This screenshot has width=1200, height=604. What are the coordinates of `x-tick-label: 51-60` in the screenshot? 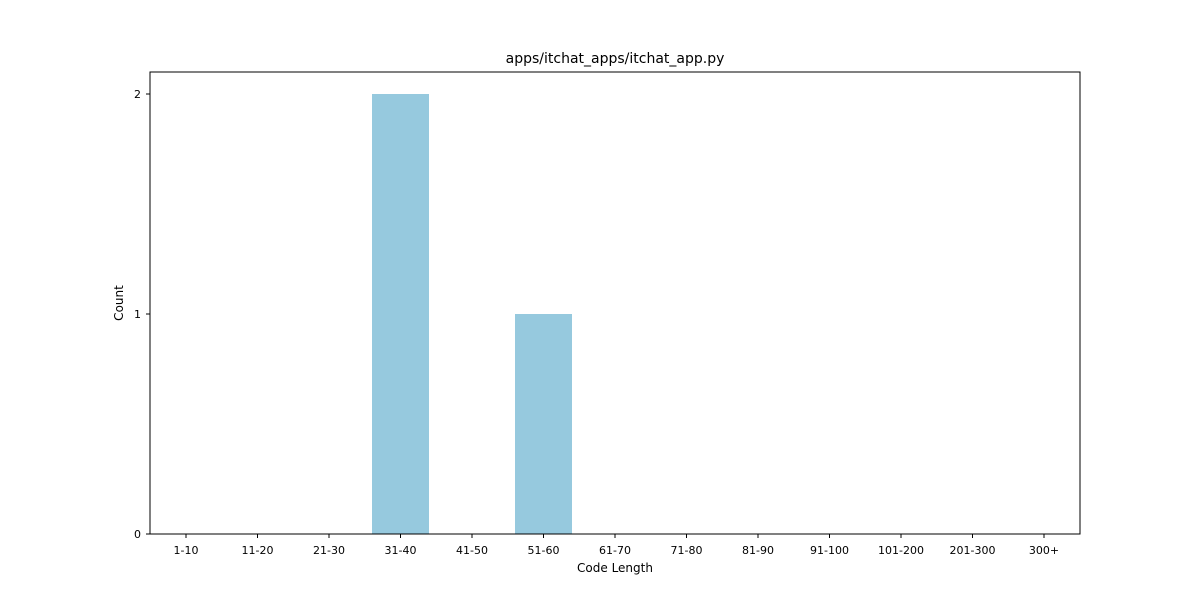 It's located at (544, 550).